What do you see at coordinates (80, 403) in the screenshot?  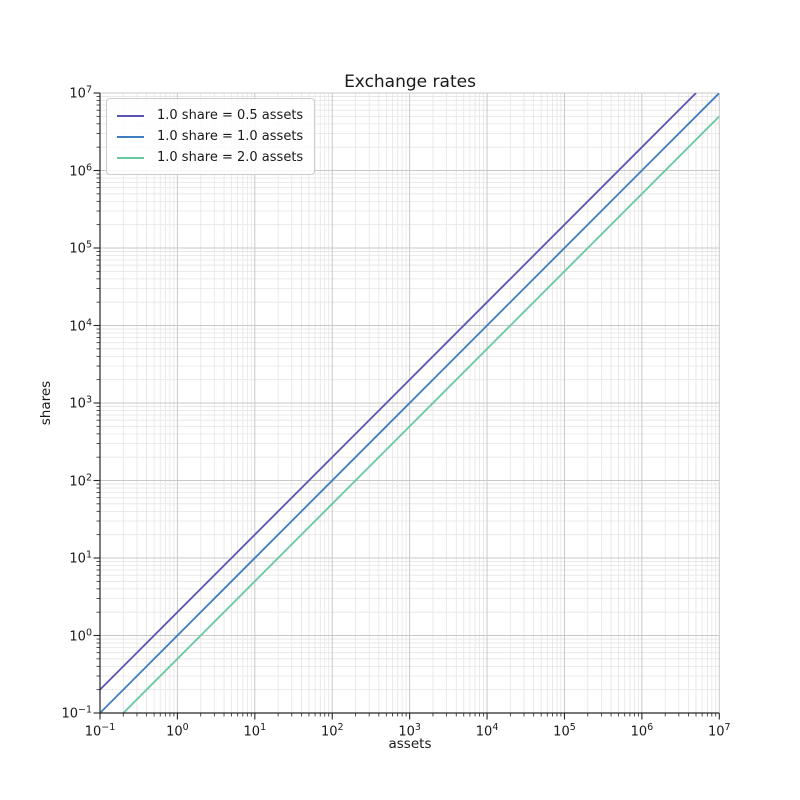 I see `y-tick-label: 10³` at bounding box center [80, 403].